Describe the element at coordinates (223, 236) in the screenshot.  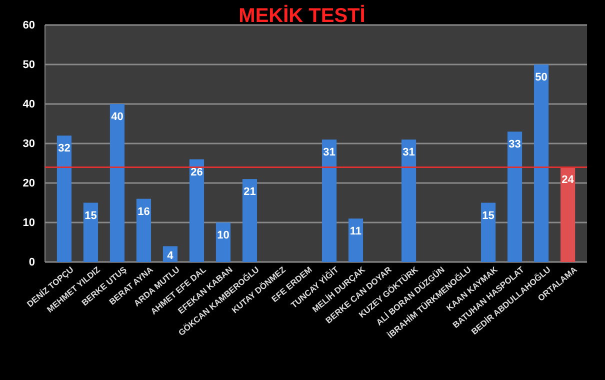
I see `data-label: 10` at that location.